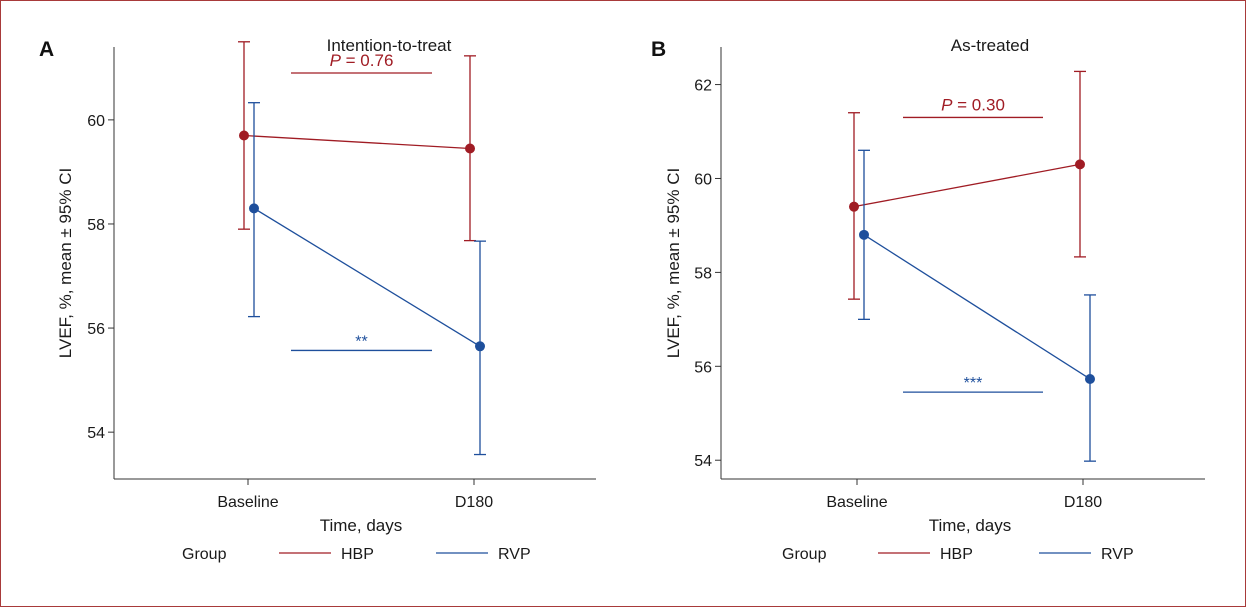 Image resolution: width=1246 pixels, height=607 pixels. What do you see at coordinates (389, 45) in the screenshot?
I see `chart-title: Intention-to-treat` at bounding box center [389, 45].